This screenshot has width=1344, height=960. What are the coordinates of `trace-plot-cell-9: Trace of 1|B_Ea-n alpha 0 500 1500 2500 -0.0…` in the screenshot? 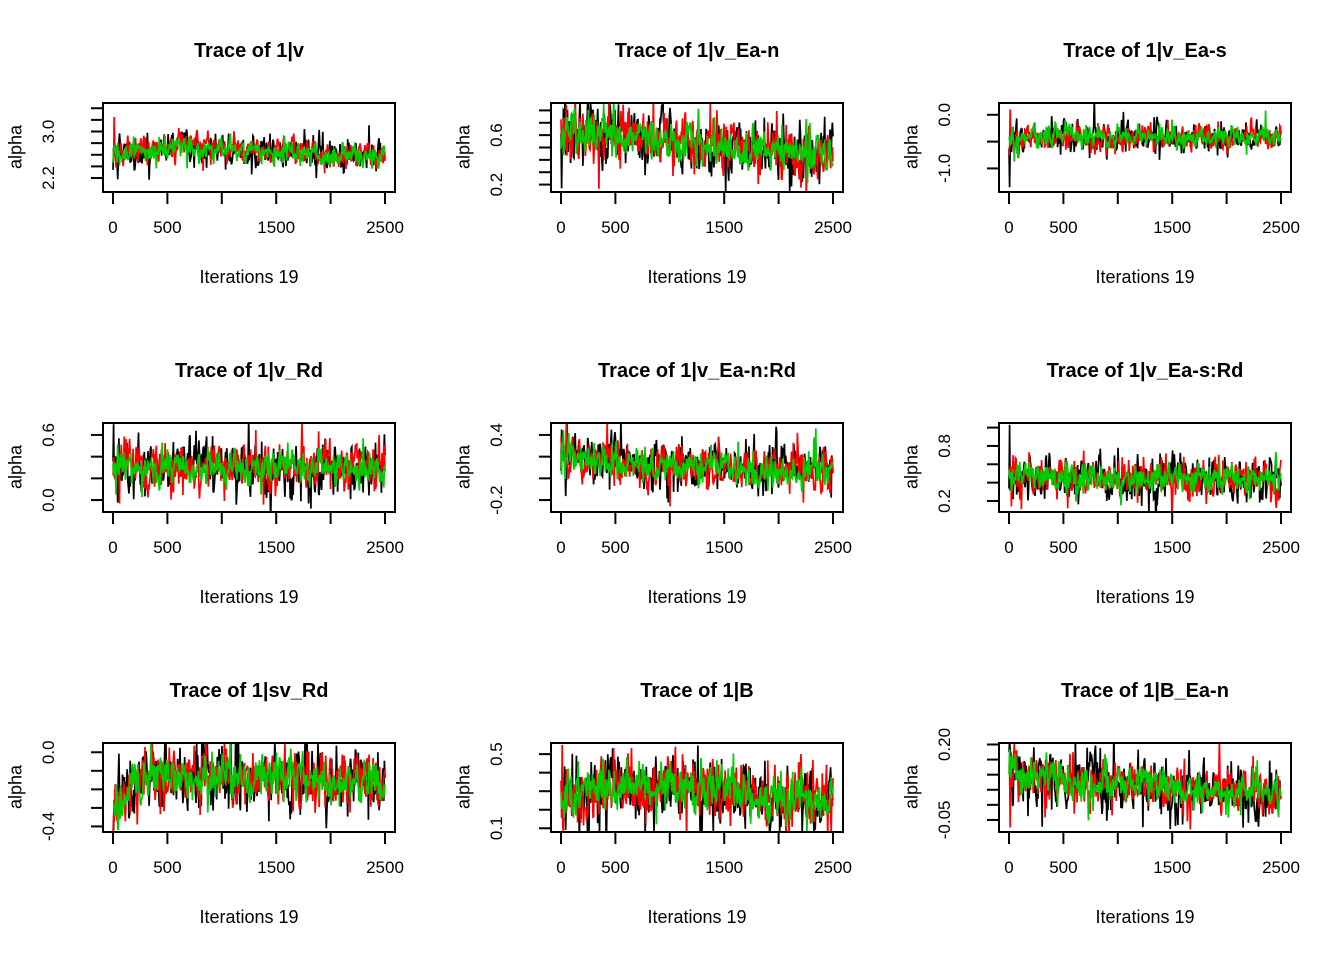 It's located at (1120, 800).